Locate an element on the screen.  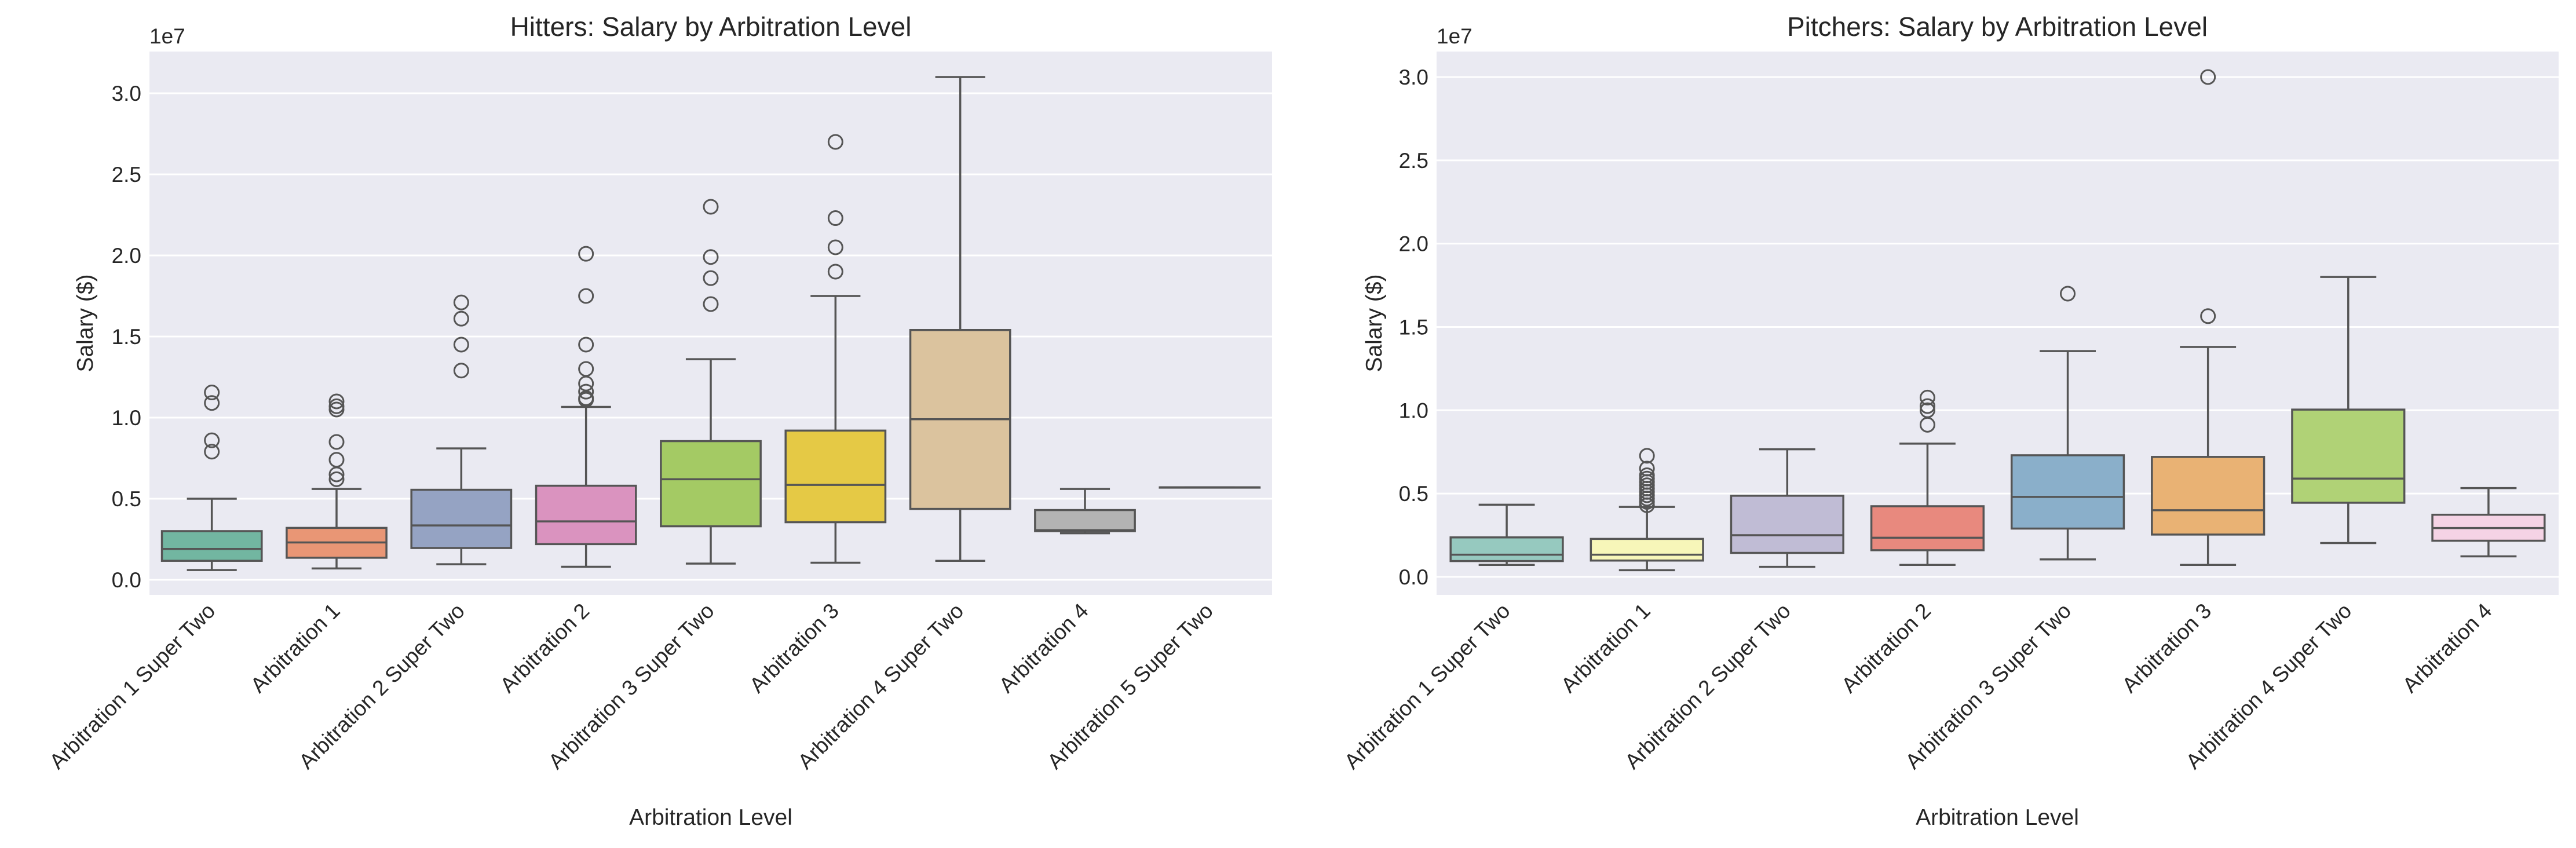
pitchers-xtick-label: Arbitration 2 Super Two is located at coordinates (1707, 686).